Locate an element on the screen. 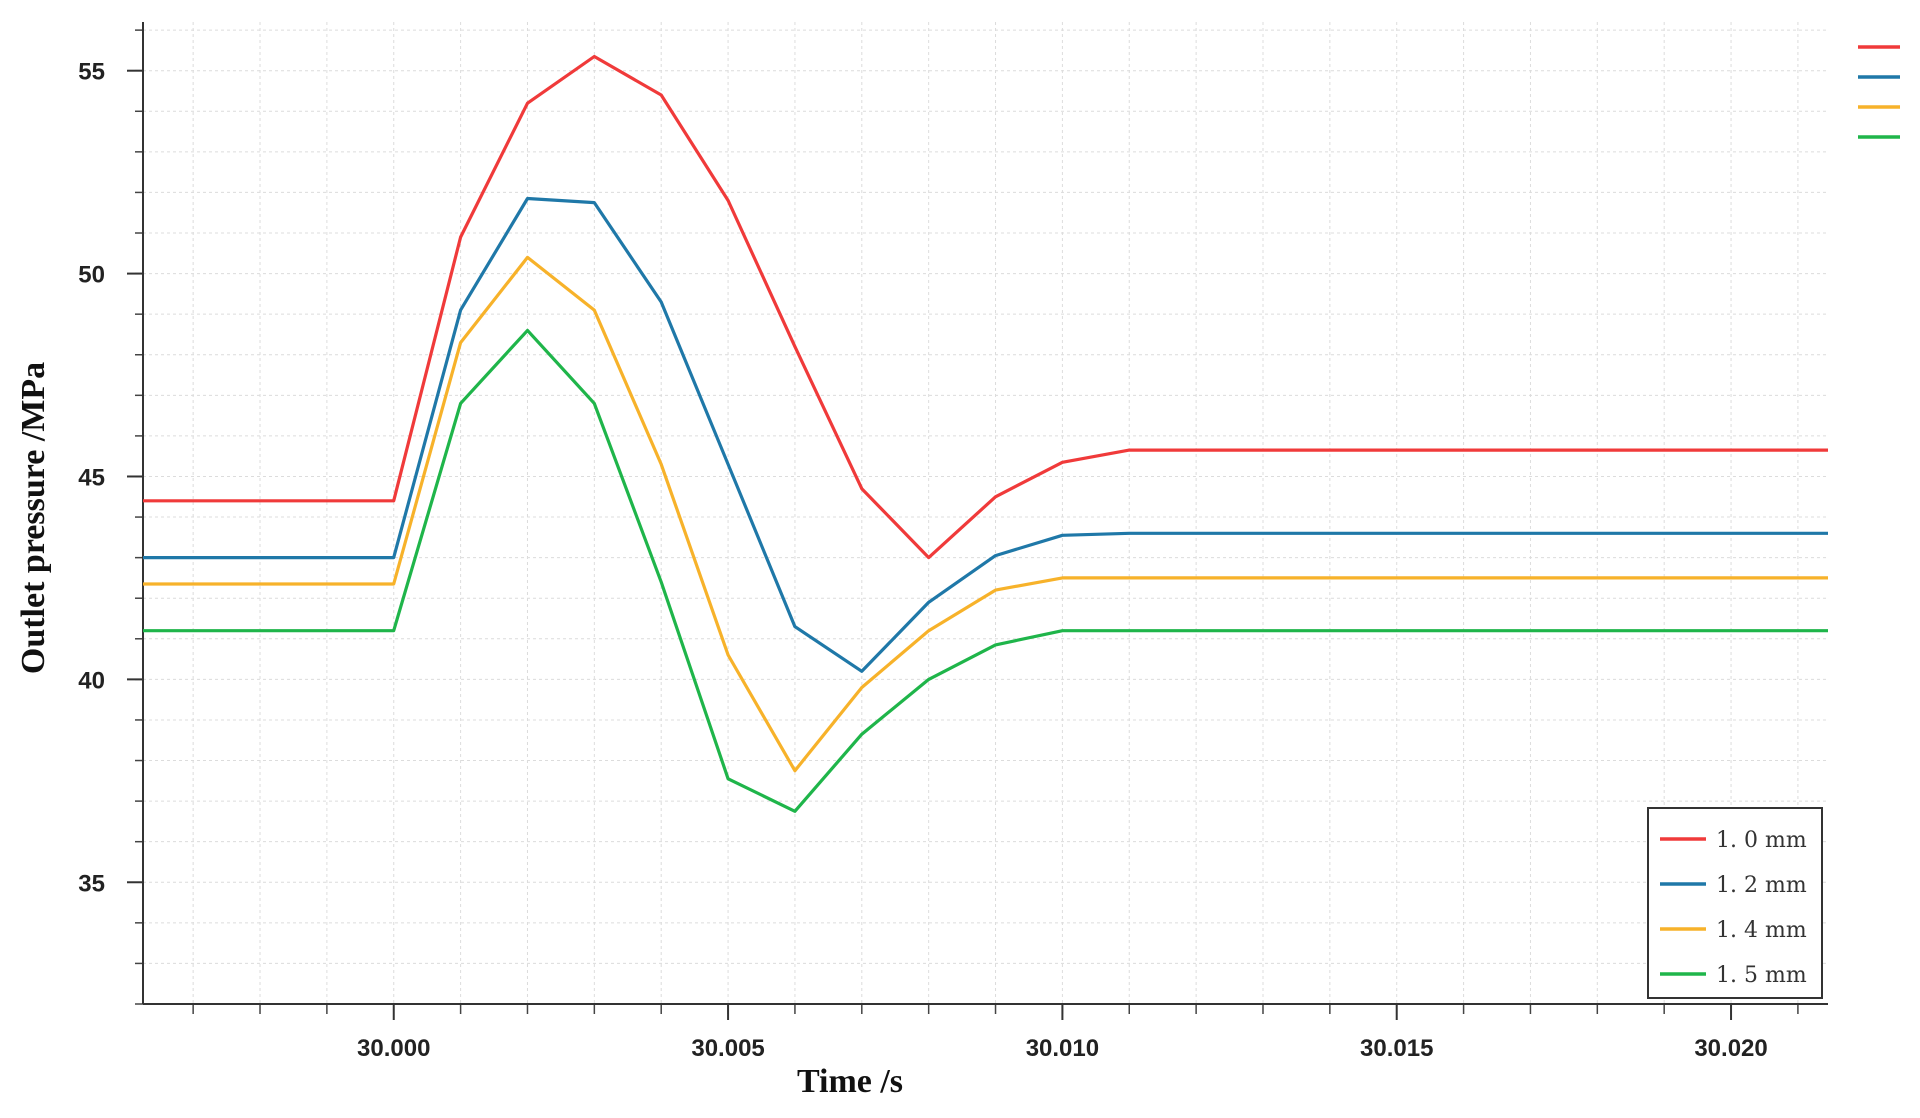 This screenshot has height=1118, width=1920. legend-label: 1. 4 mm is located at coordinates (1761, 930).